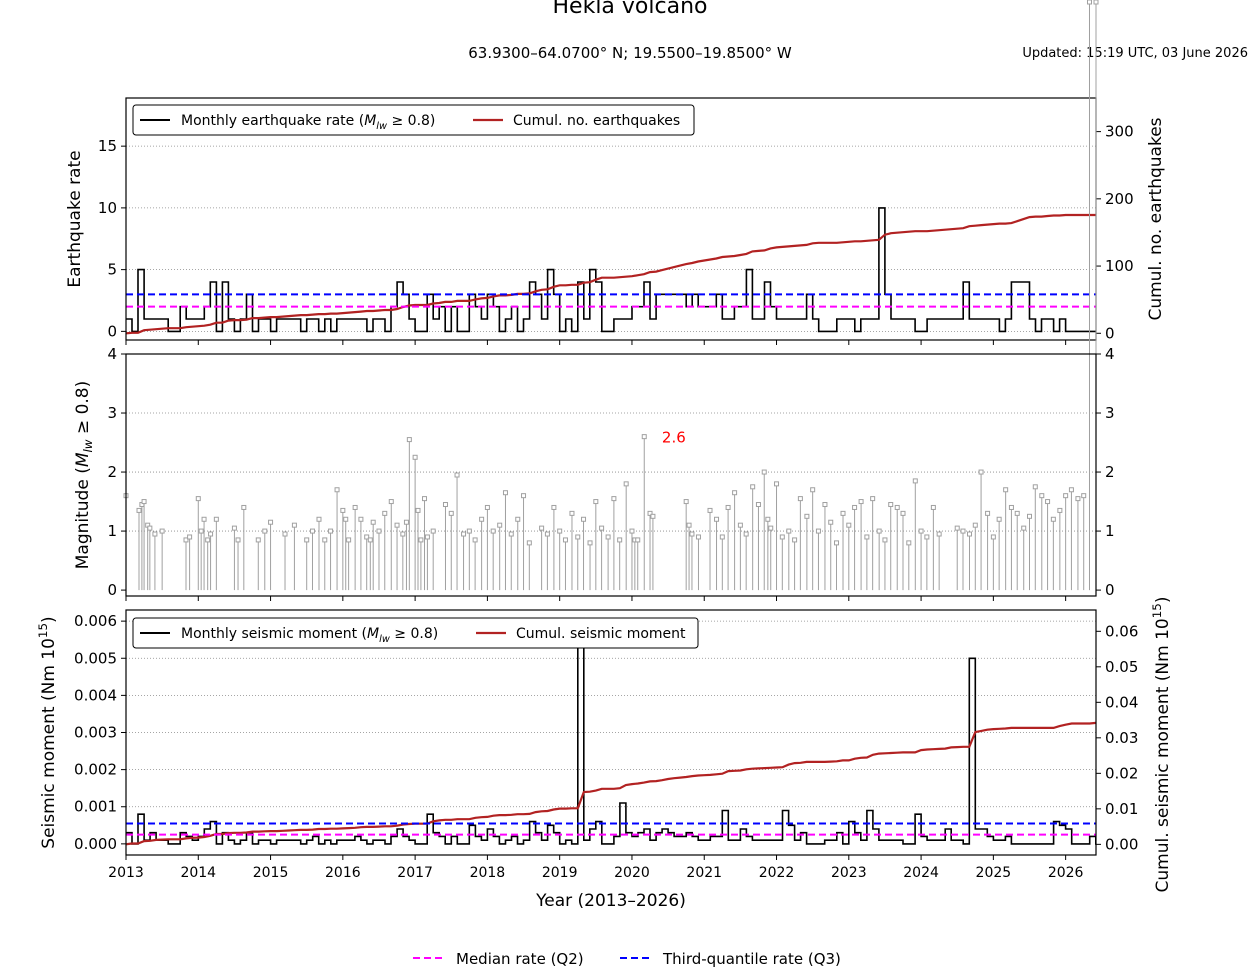 The height and width of the screenshot is (980, 1260). Describe the element at coordinates (488, 873) in the screenshot. I see `x-tick-label: 2018` at that location.